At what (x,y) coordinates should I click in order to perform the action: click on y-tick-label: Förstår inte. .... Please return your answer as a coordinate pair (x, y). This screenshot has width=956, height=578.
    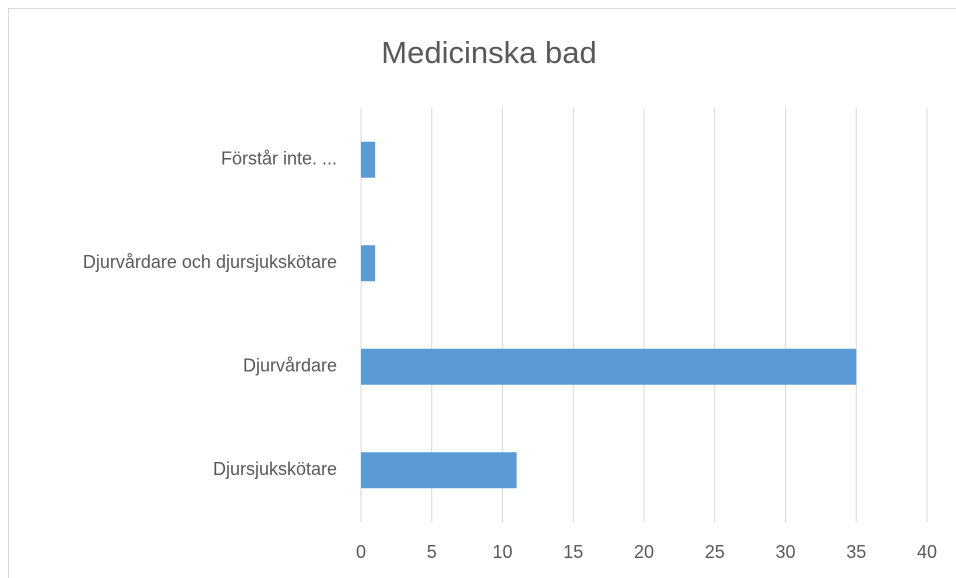
    Looking at the image, I should click on (279, 159).